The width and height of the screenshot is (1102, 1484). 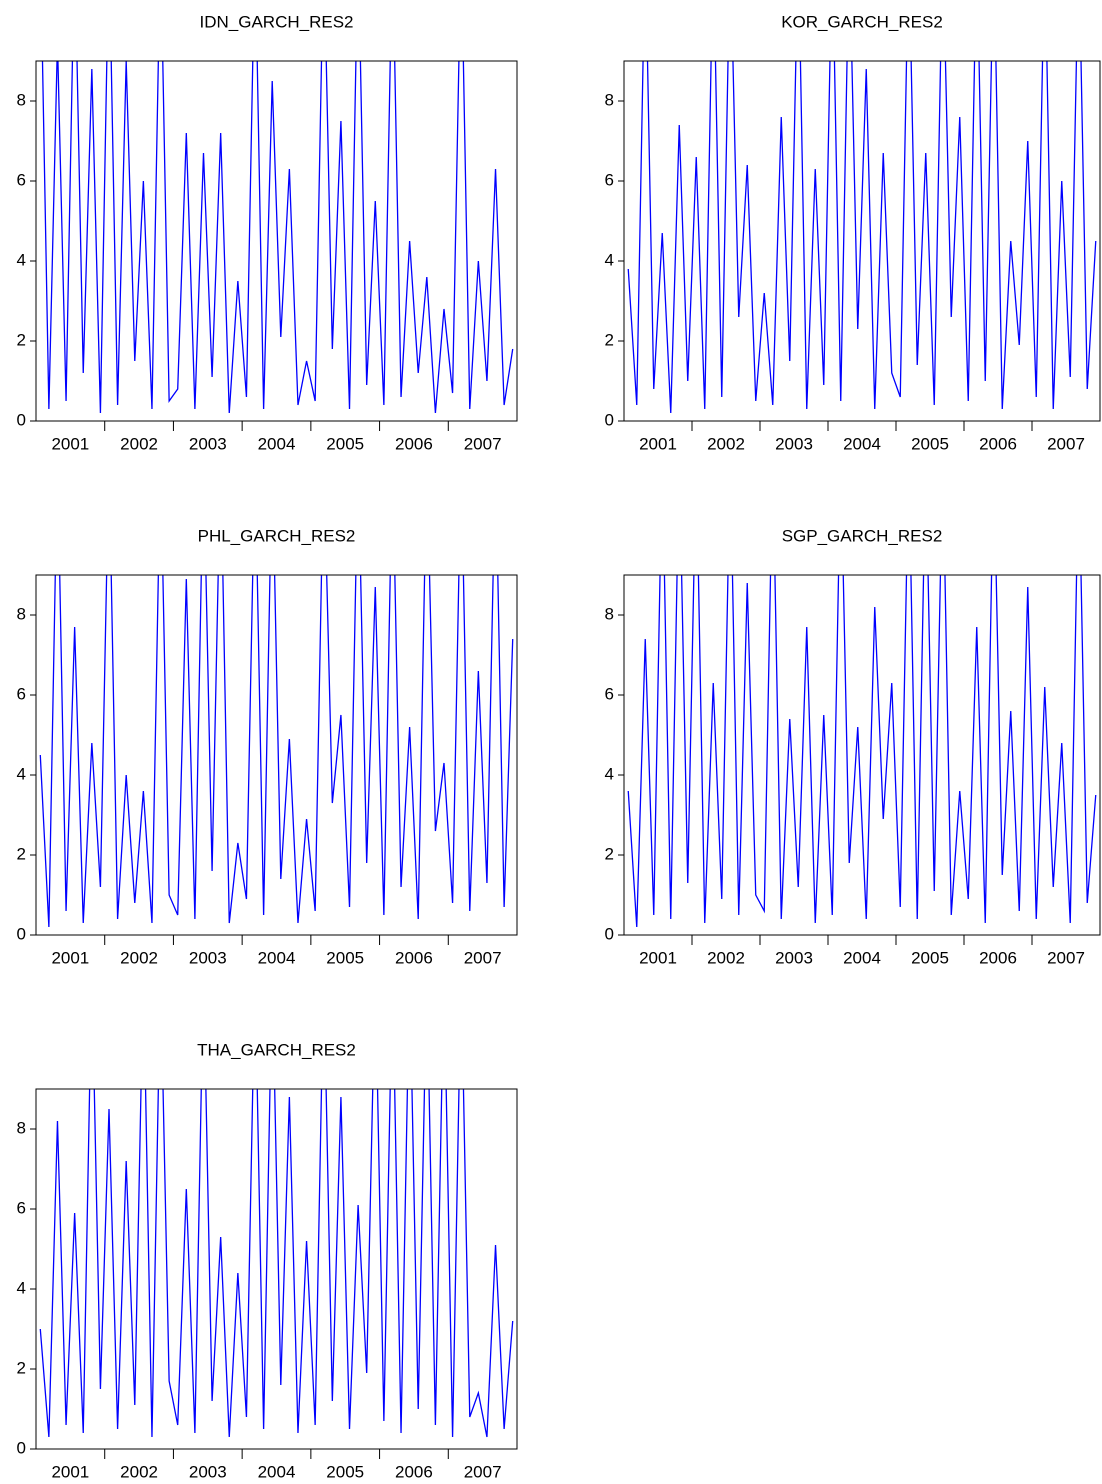 I want to click on chart-title: IDN_GARCH_RES2, so click(x=277, y=21).